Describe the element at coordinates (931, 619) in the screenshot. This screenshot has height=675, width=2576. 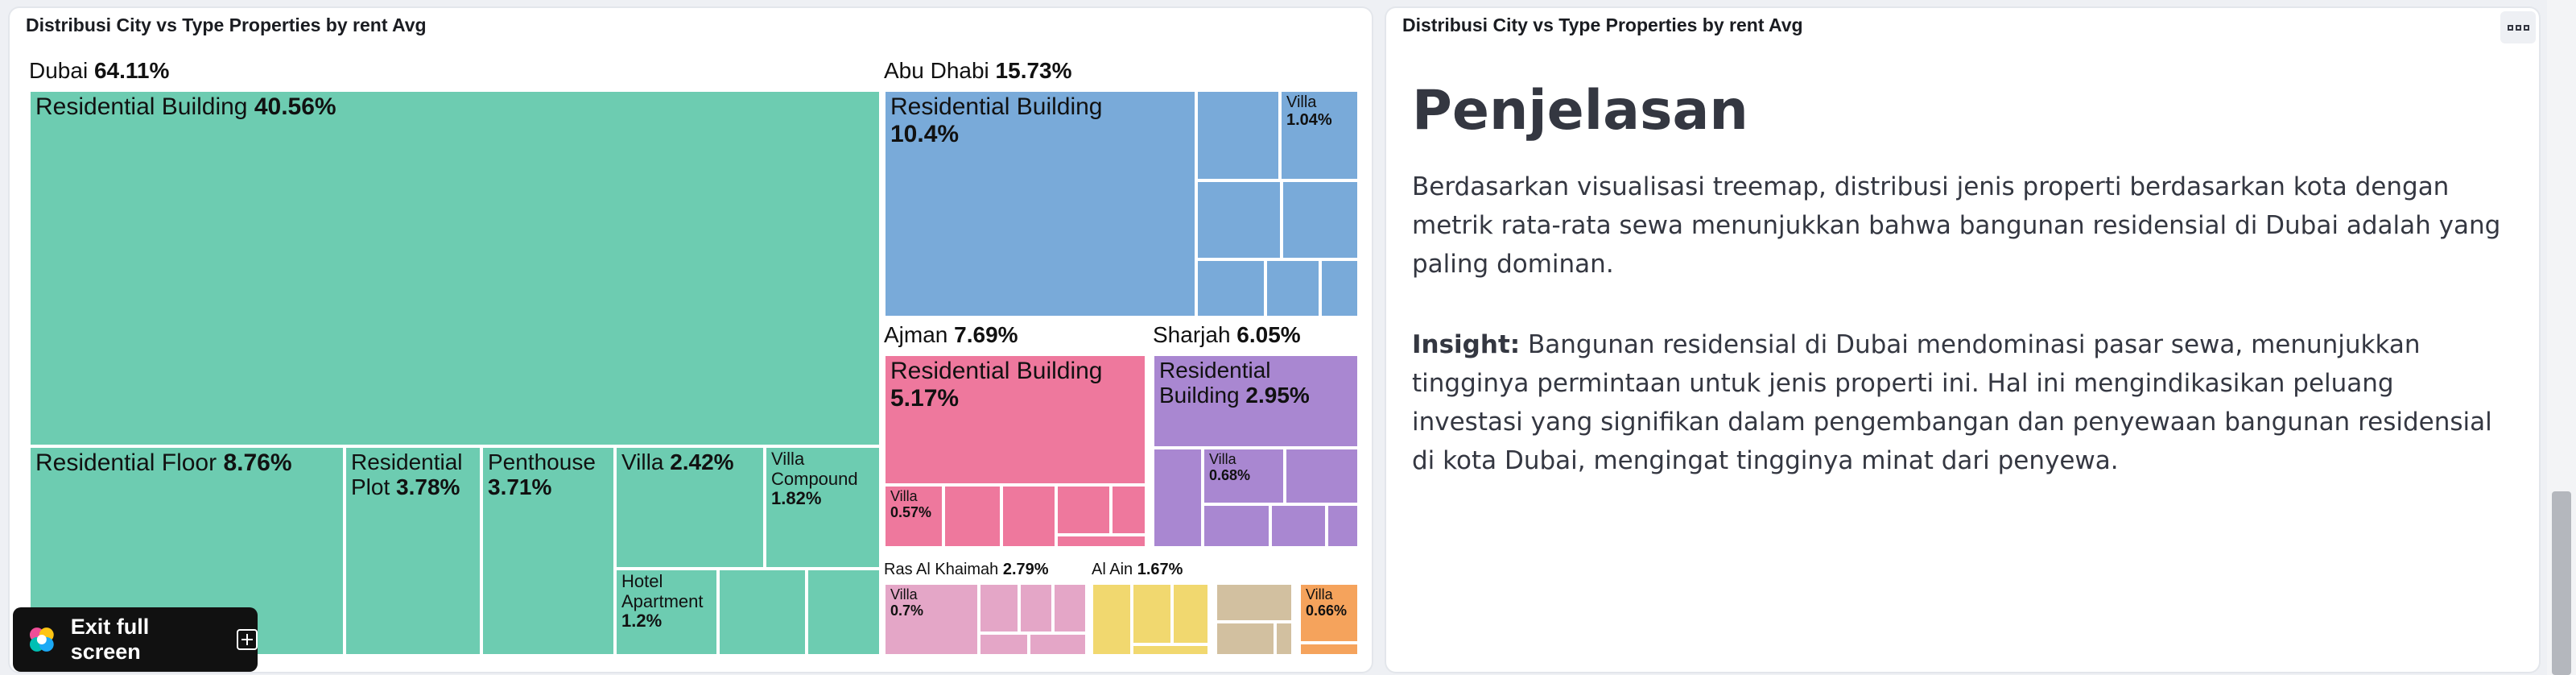
I see `treemap-cell-ras-al-khaimah-villa: Villa 0.7%` at that location.